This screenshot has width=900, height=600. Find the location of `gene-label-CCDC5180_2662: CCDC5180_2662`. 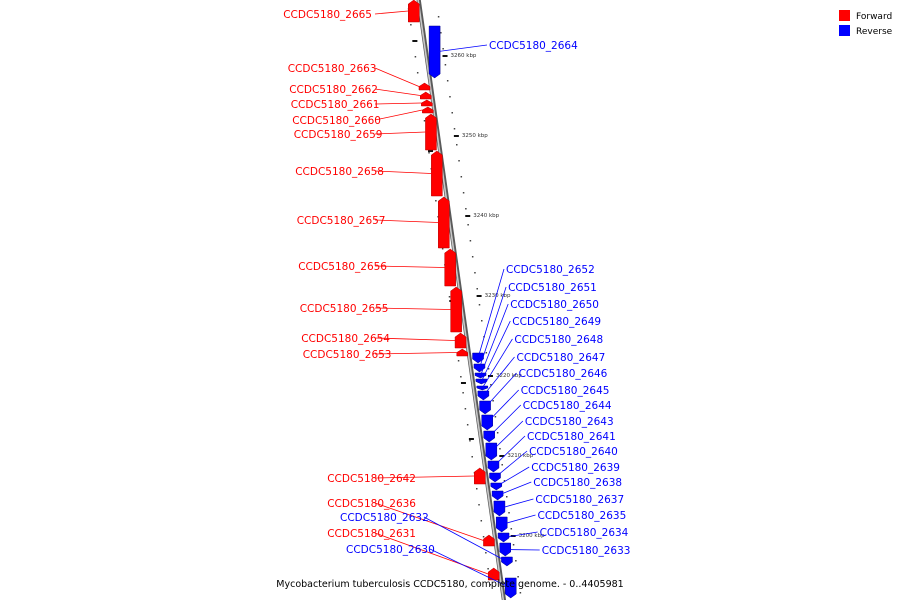

gene-label-CCDC5180_2662: CCDC5180_2662 is located at coordinates (333, 90).